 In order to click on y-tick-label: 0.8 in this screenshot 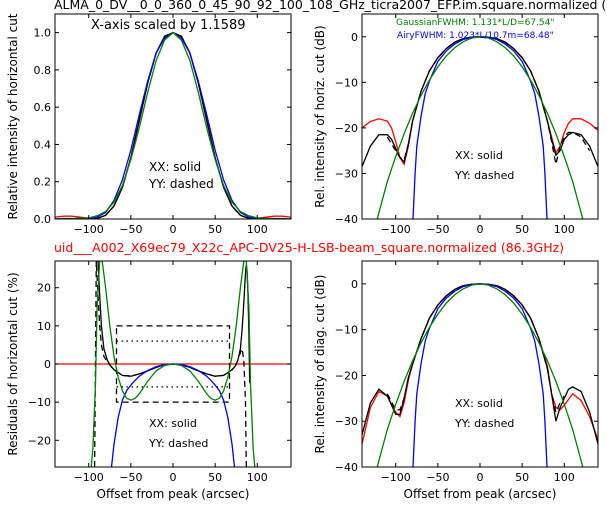, I will do `click(43, 70)`.